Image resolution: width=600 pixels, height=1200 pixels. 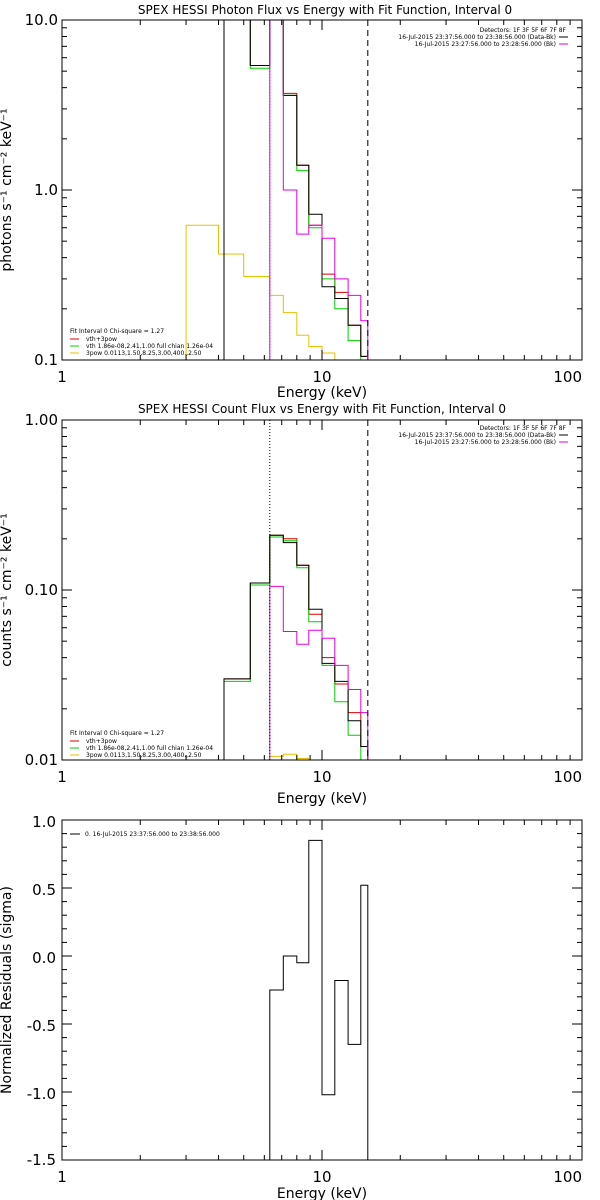 I want to click on residual-series-group, so click(x=319, y=999).